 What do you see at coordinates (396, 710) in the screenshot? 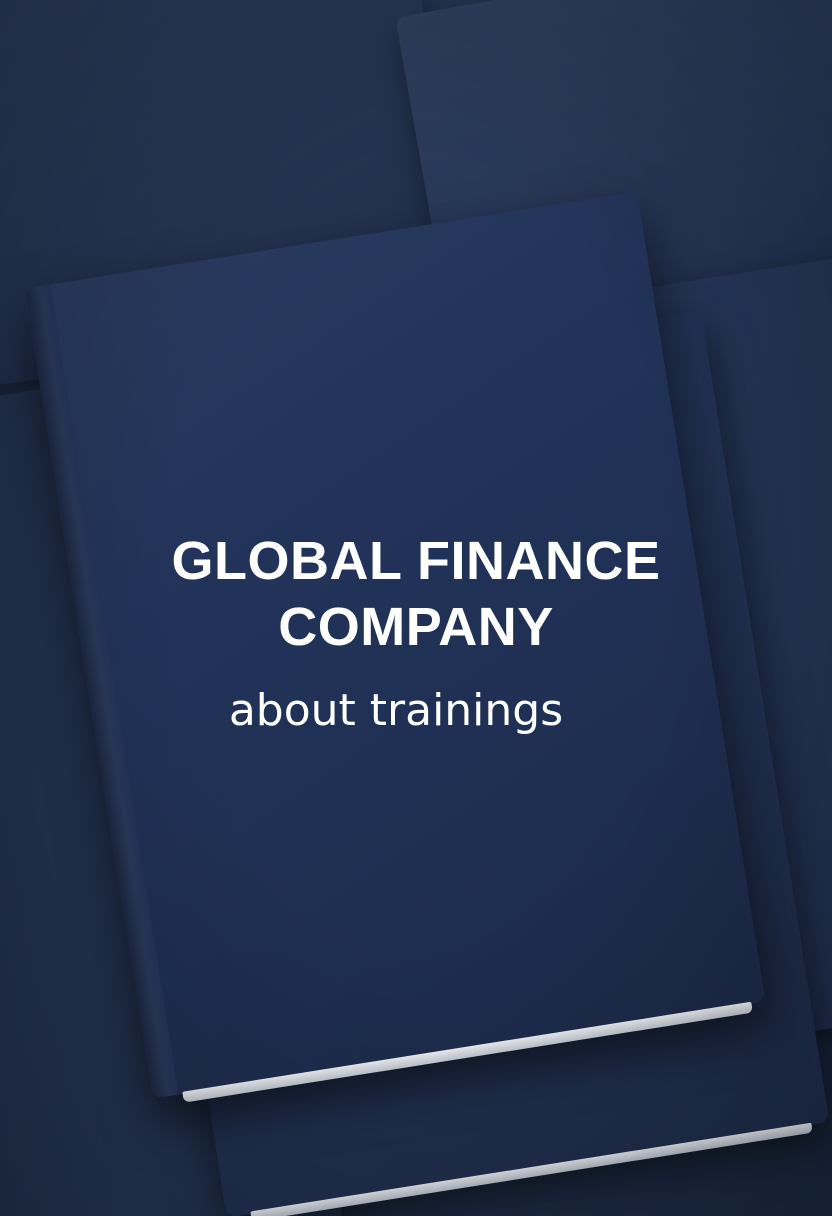
I see `cover-subtitle: about trainings` at bounding box center [396, 710].